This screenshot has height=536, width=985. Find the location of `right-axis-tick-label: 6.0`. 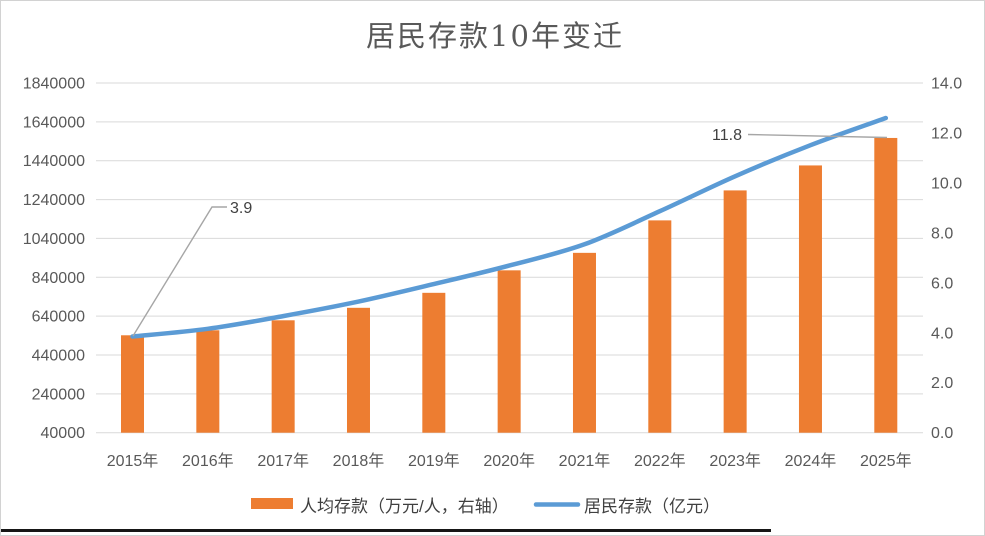

right-axis-tick-label: 6.0 is located at coordinates (942, 283).